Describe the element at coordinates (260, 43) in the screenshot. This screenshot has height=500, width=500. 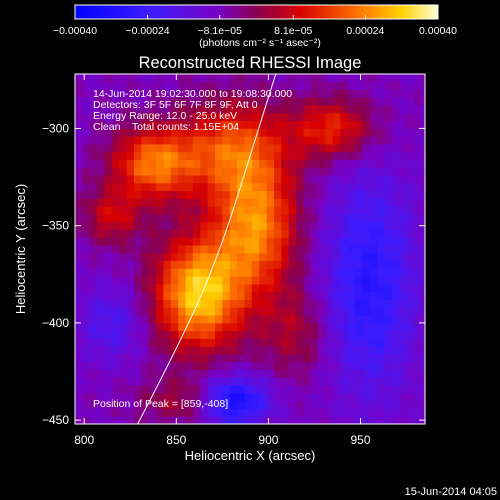
I see `colorbar-unit-label: (photons cm⁻² s⁻¹ asec⁻²)` at that location.